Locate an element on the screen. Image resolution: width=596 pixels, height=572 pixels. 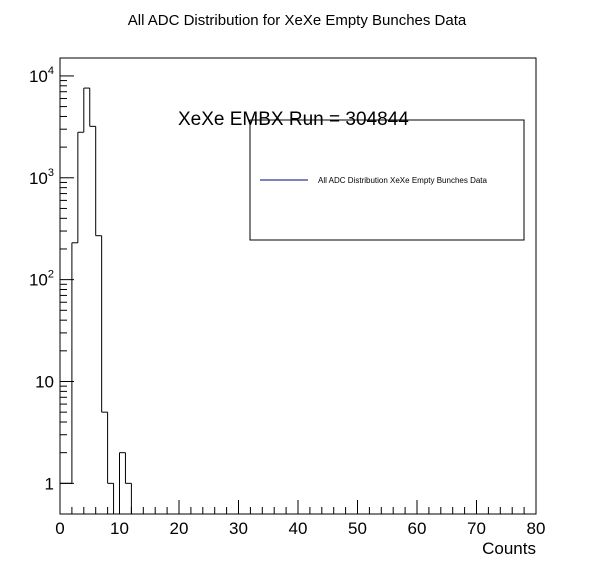
x-tick-label: 80 is located at coordinates (536, 528).